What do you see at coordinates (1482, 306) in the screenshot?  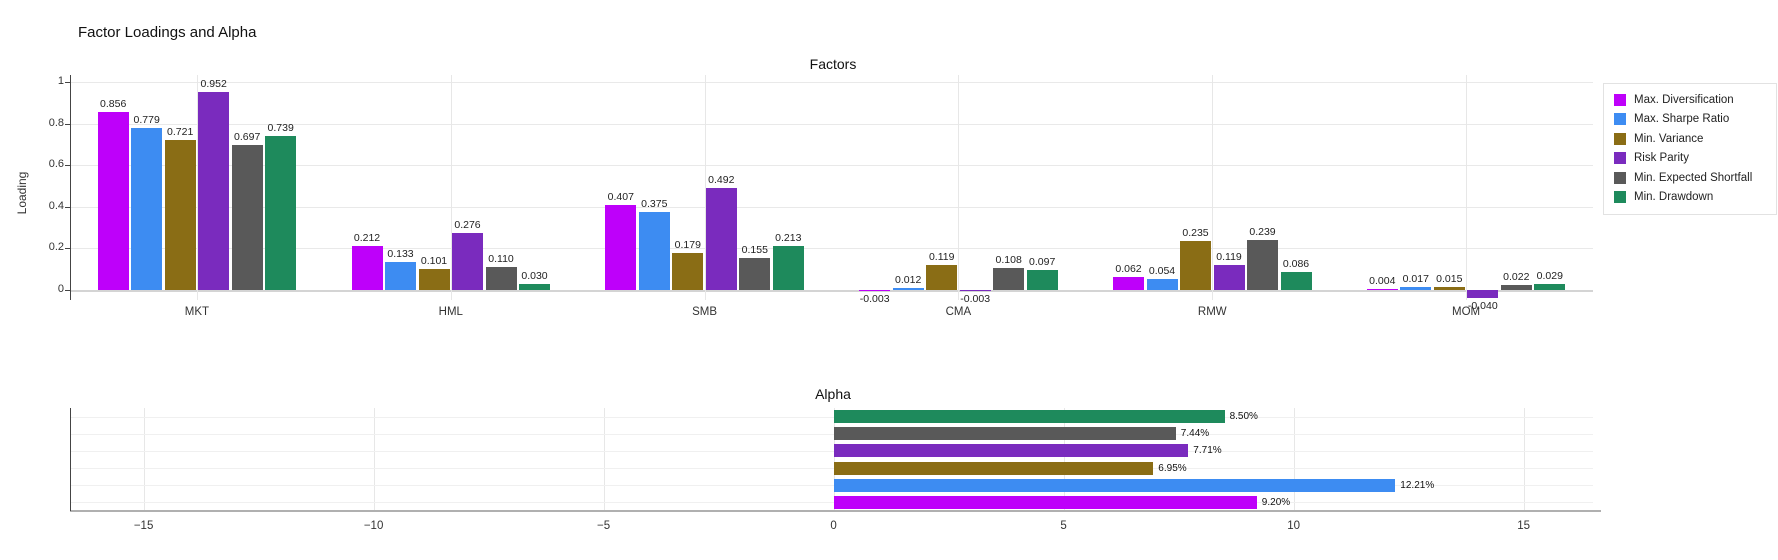 I see `factor-bar-value: -0.040` at bounding box center [1482, 306].